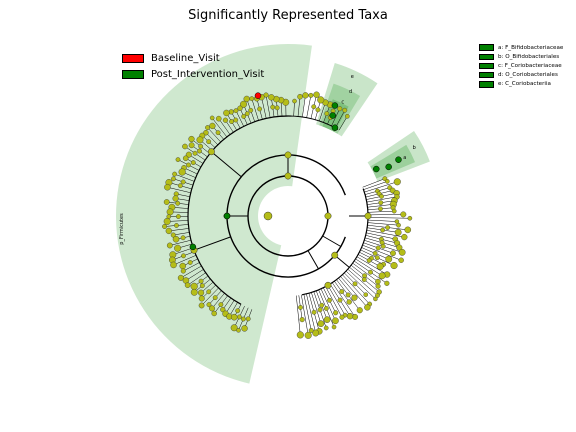 This screenshot has width=576, height=432. Describe the element at coordinates (521, 75) in the screenshot. I see `clade-legend-item: d: O_Coriobacteriales` at that location.